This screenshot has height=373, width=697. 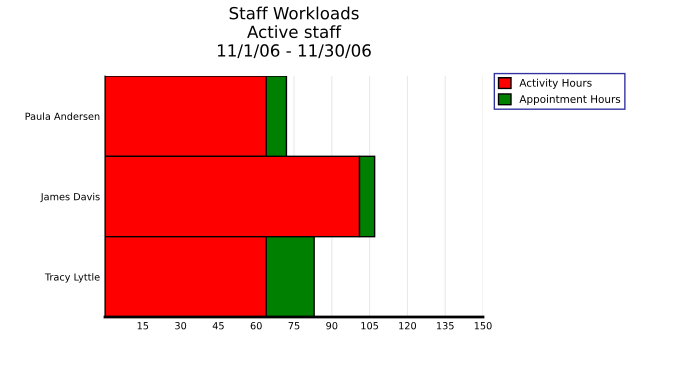 What do you see at coordinates (555, 83) in the screenshot?
I see `legend-label: Activity Hours` at bounding box center [555, 83].